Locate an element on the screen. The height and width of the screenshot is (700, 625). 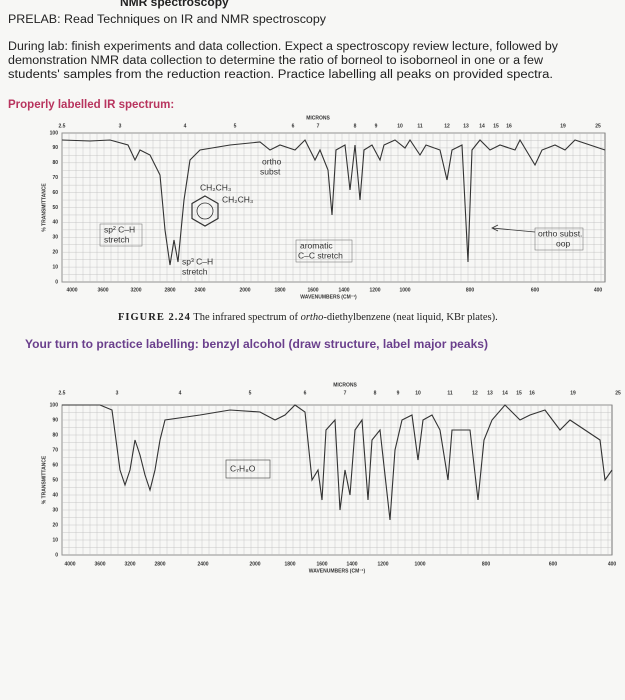
annotation: CH₂CH₃ is located at coordinates (237, 199).